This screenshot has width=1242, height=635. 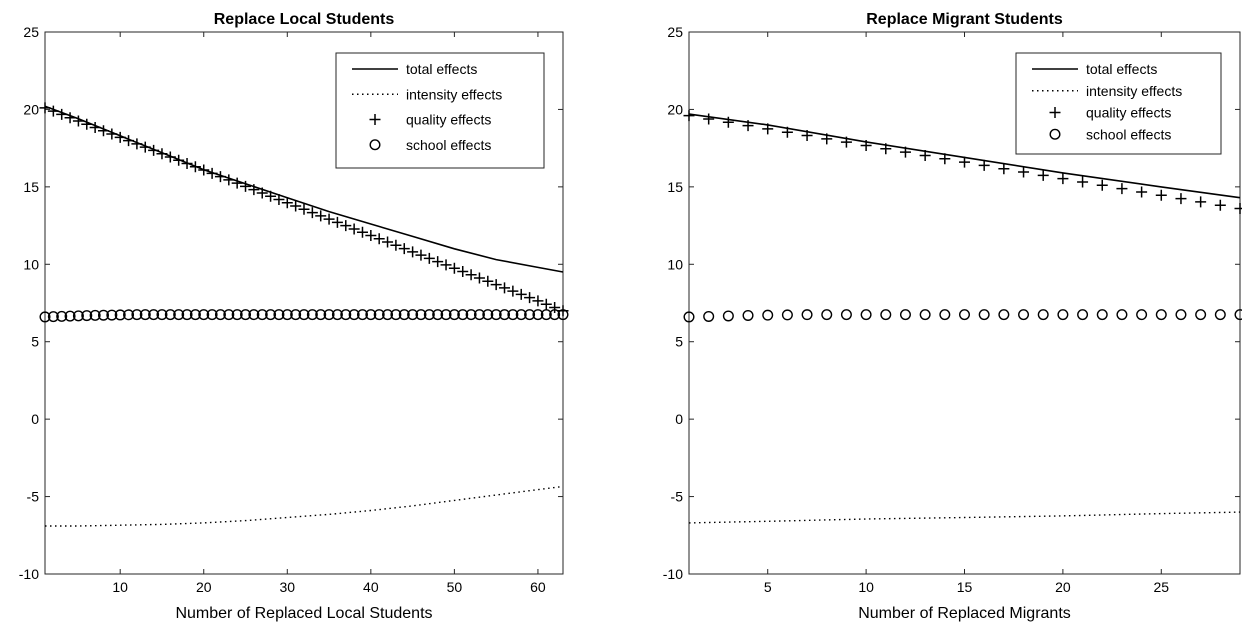 What do you see at coordinates (965, 587) in the screenshot?
I see `x-tick-label: 15` at bounding box center [965, 587].